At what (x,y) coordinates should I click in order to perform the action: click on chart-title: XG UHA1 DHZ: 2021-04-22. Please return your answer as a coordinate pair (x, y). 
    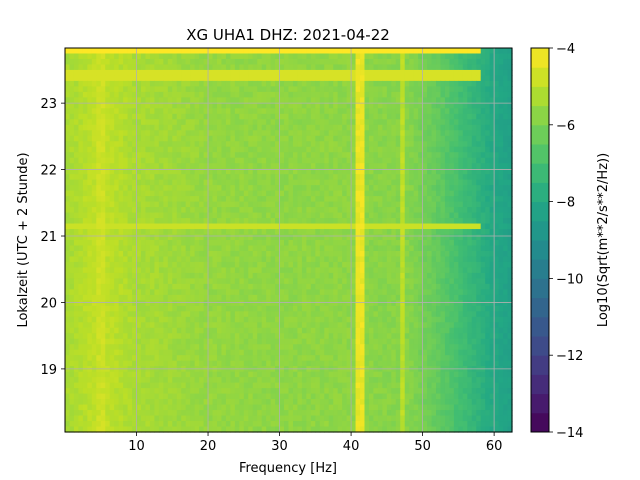
    Looking at the image, I should click on (288, 35).